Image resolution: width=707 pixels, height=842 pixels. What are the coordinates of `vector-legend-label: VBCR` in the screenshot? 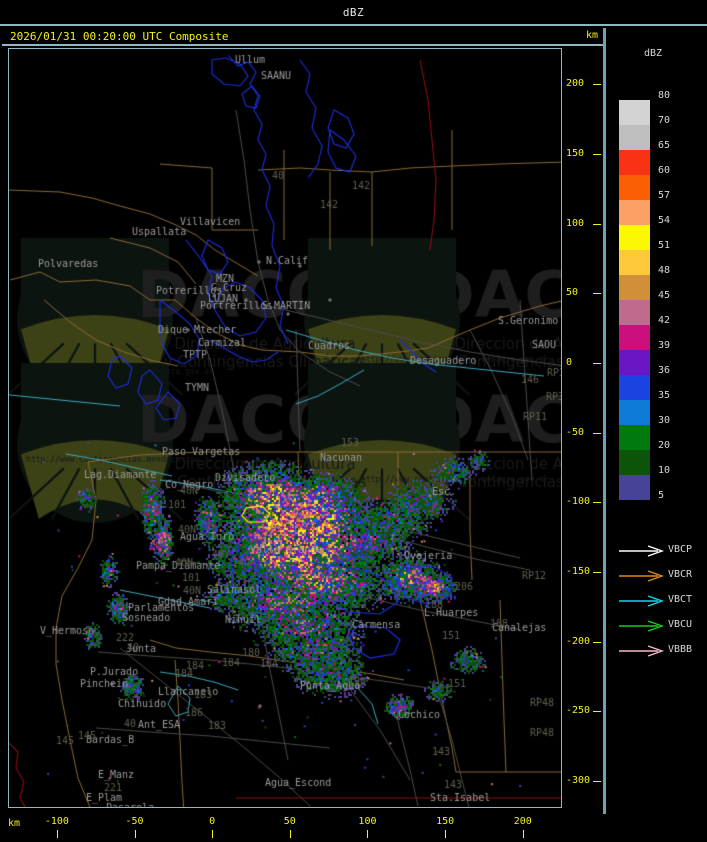 It's located at (680, 574).